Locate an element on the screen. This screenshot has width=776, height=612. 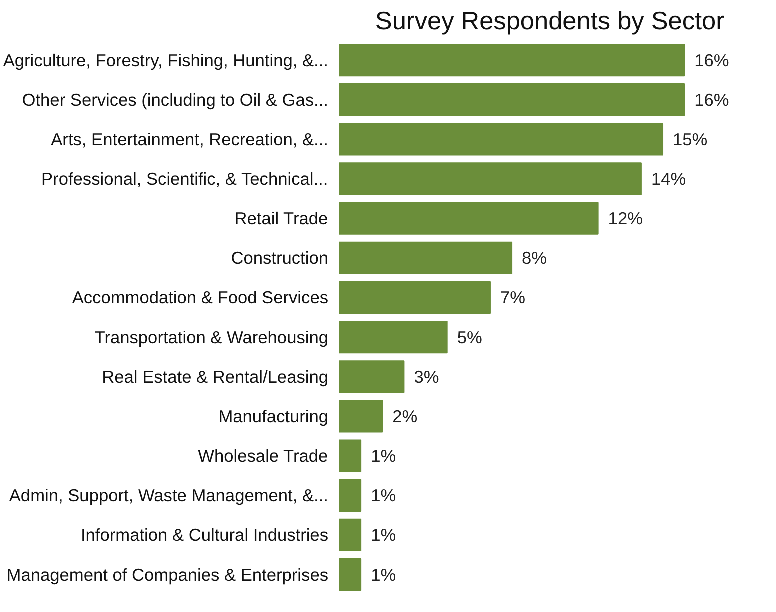
data-label: 5% is located at coordinates (469, 337).